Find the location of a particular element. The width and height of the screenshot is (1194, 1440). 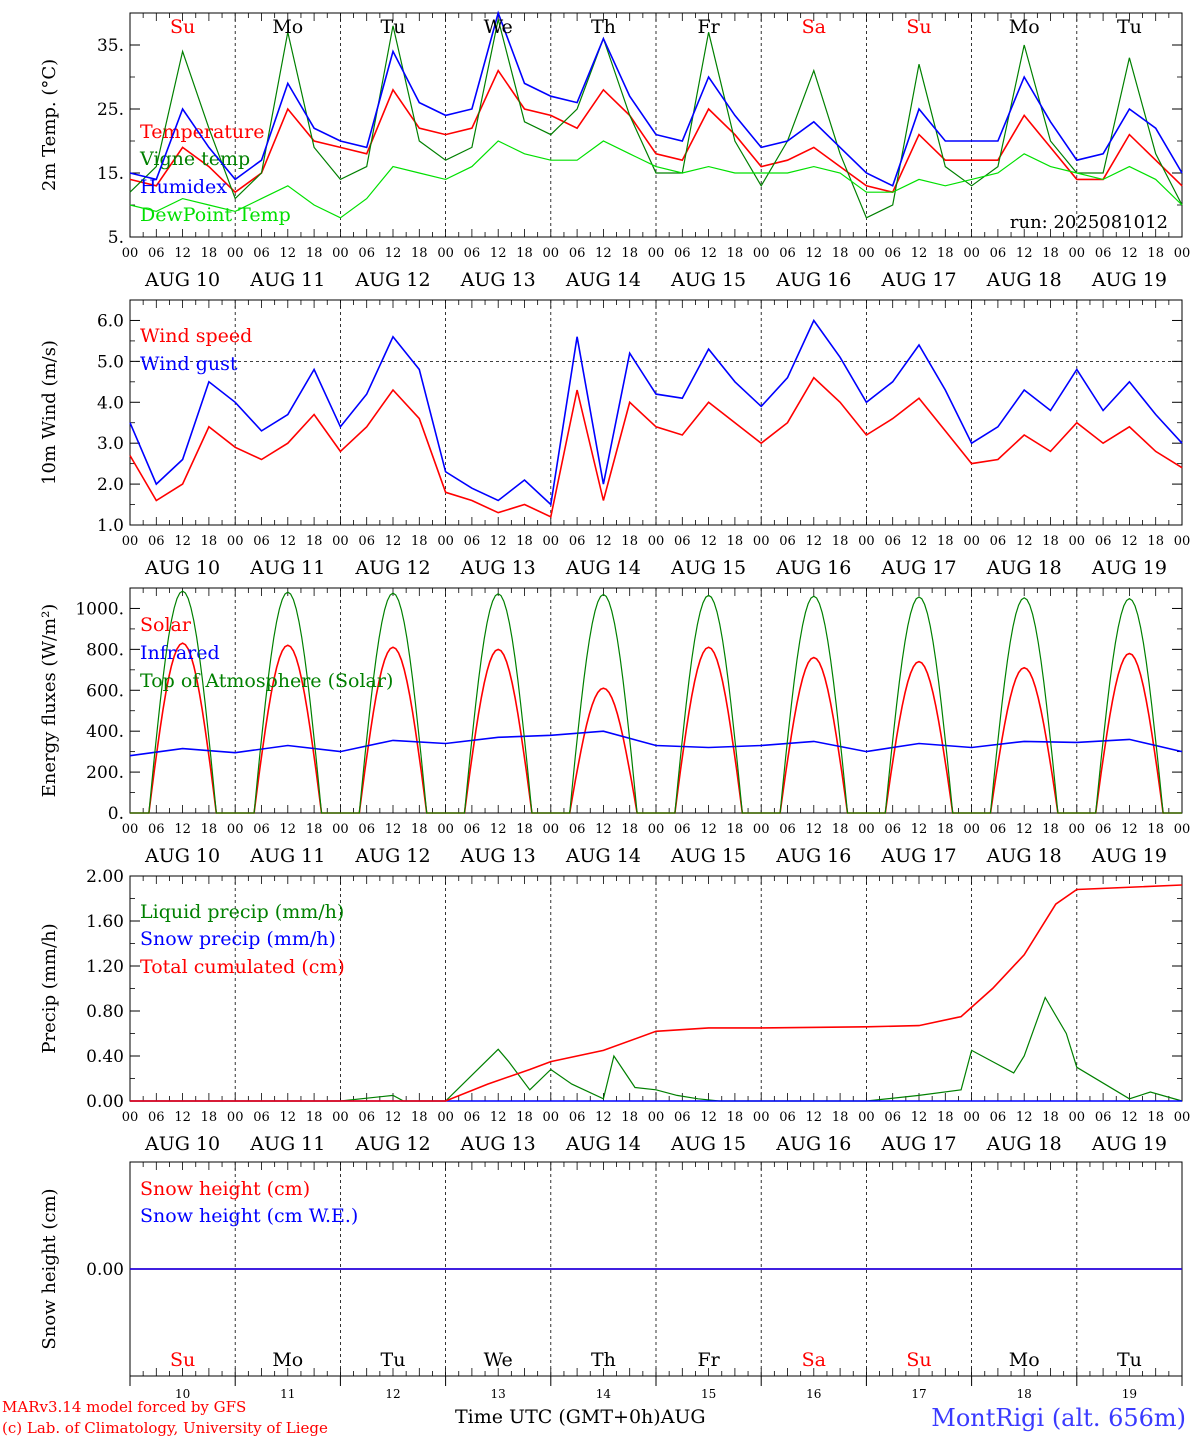

day-number-label: 19 is located at coordinates (1129, 1394).